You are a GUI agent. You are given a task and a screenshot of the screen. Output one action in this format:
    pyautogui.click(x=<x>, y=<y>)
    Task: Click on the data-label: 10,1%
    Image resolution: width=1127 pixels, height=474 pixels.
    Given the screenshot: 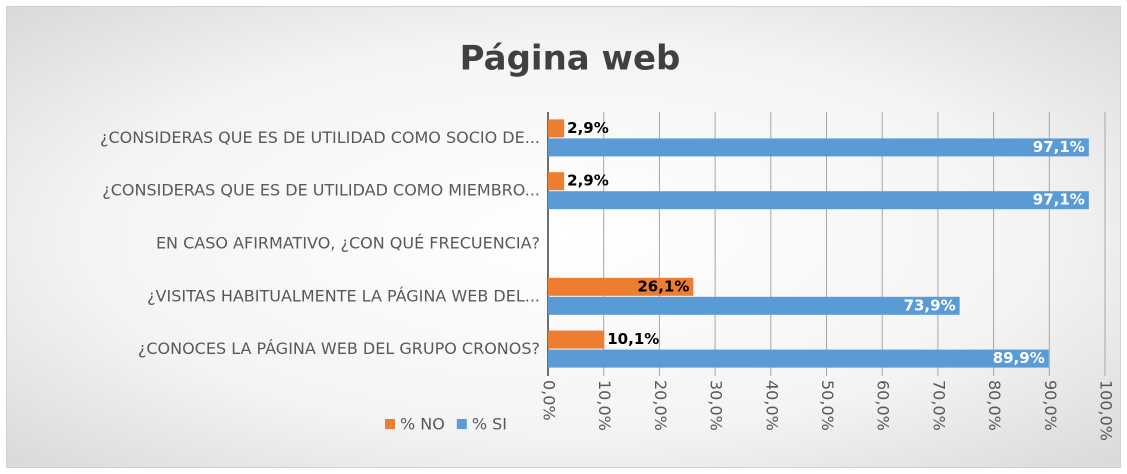 What is the action you would take?
    pyautogui.click(x=633, y=339)
    